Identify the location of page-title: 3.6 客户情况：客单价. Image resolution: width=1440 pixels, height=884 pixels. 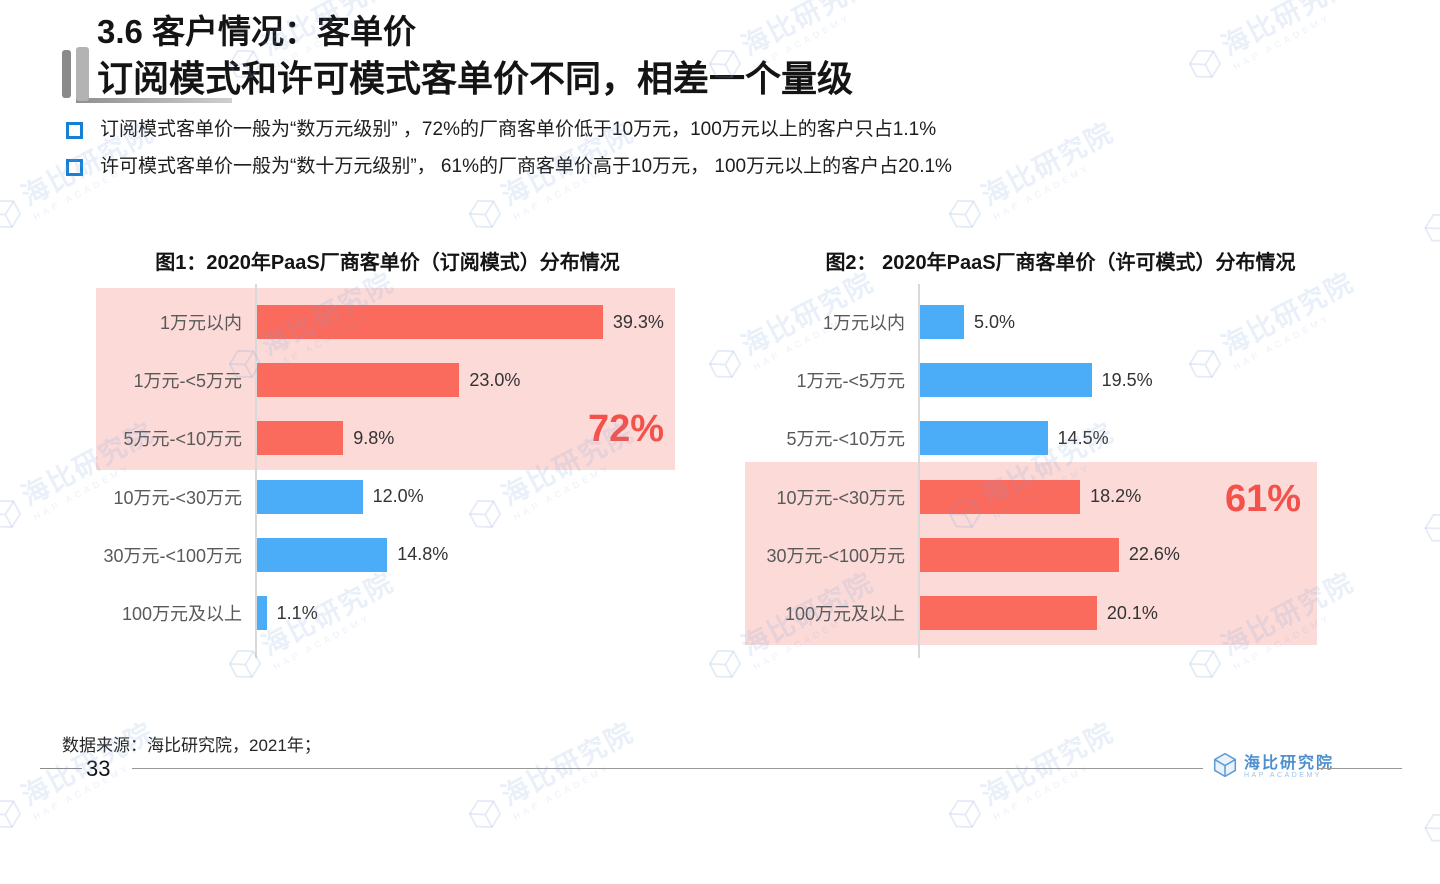
(257, 31).